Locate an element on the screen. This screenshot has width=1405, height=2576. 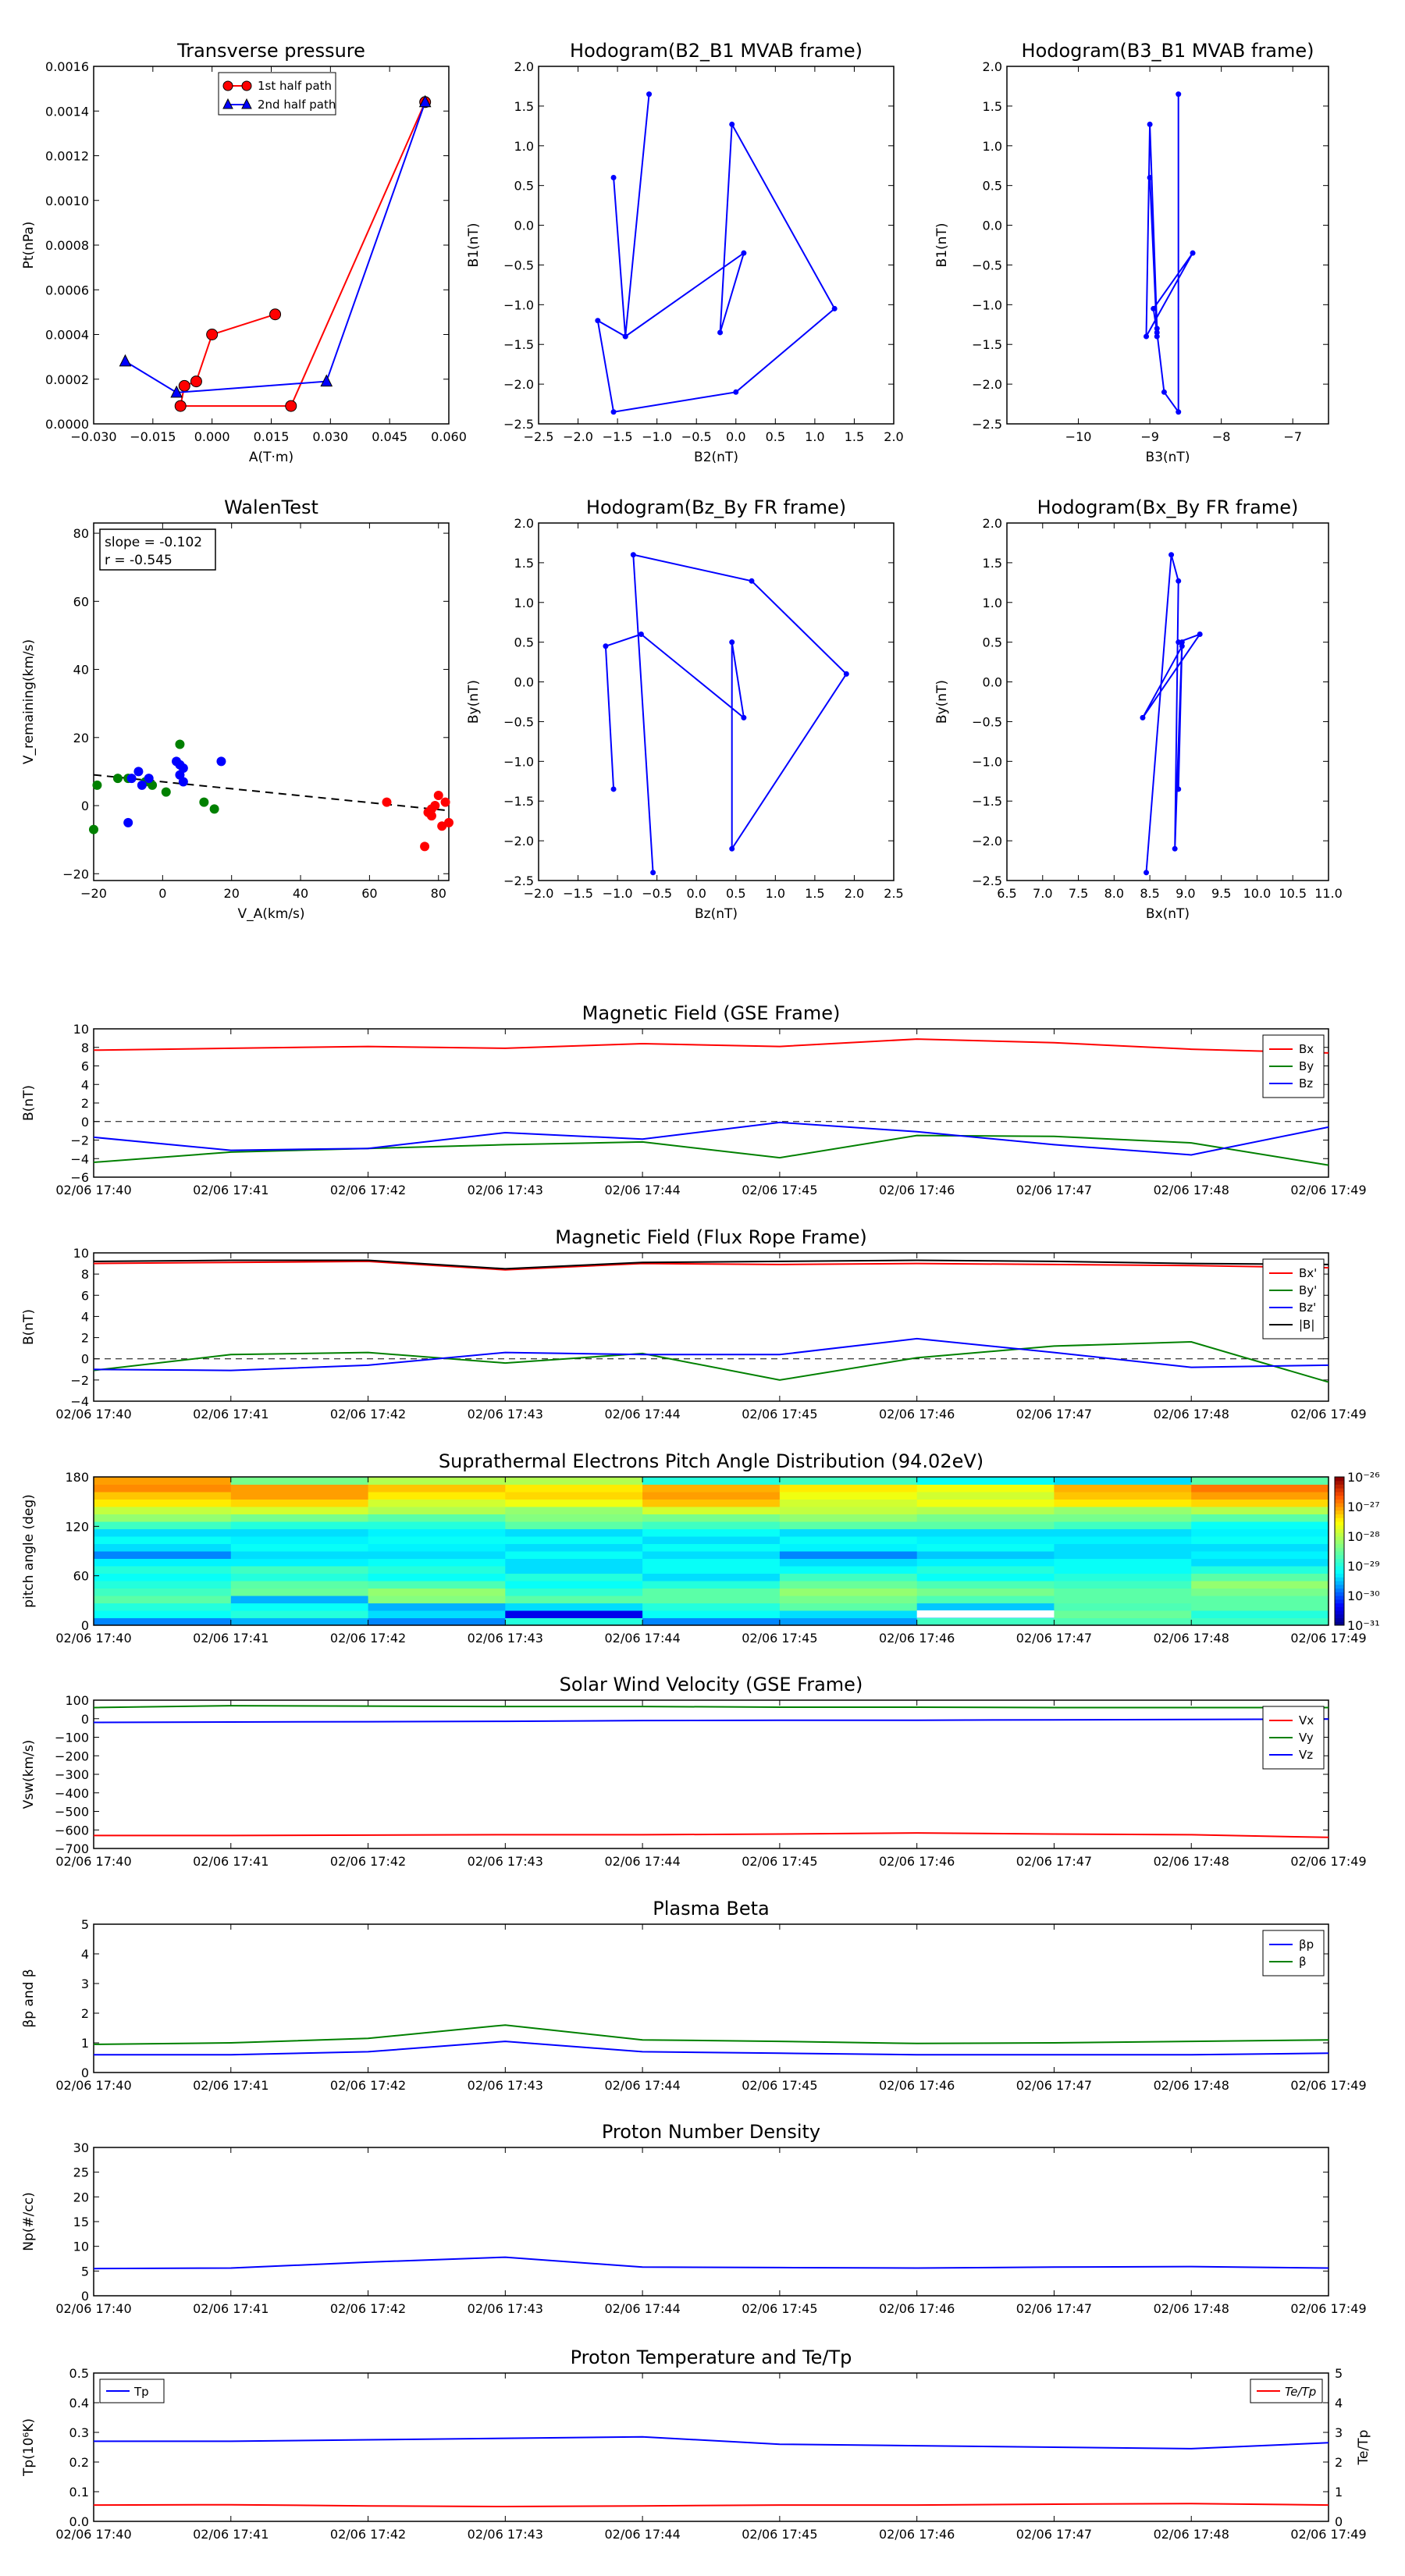
x-tick-label: −8 is located at coordinates (1221, 436).